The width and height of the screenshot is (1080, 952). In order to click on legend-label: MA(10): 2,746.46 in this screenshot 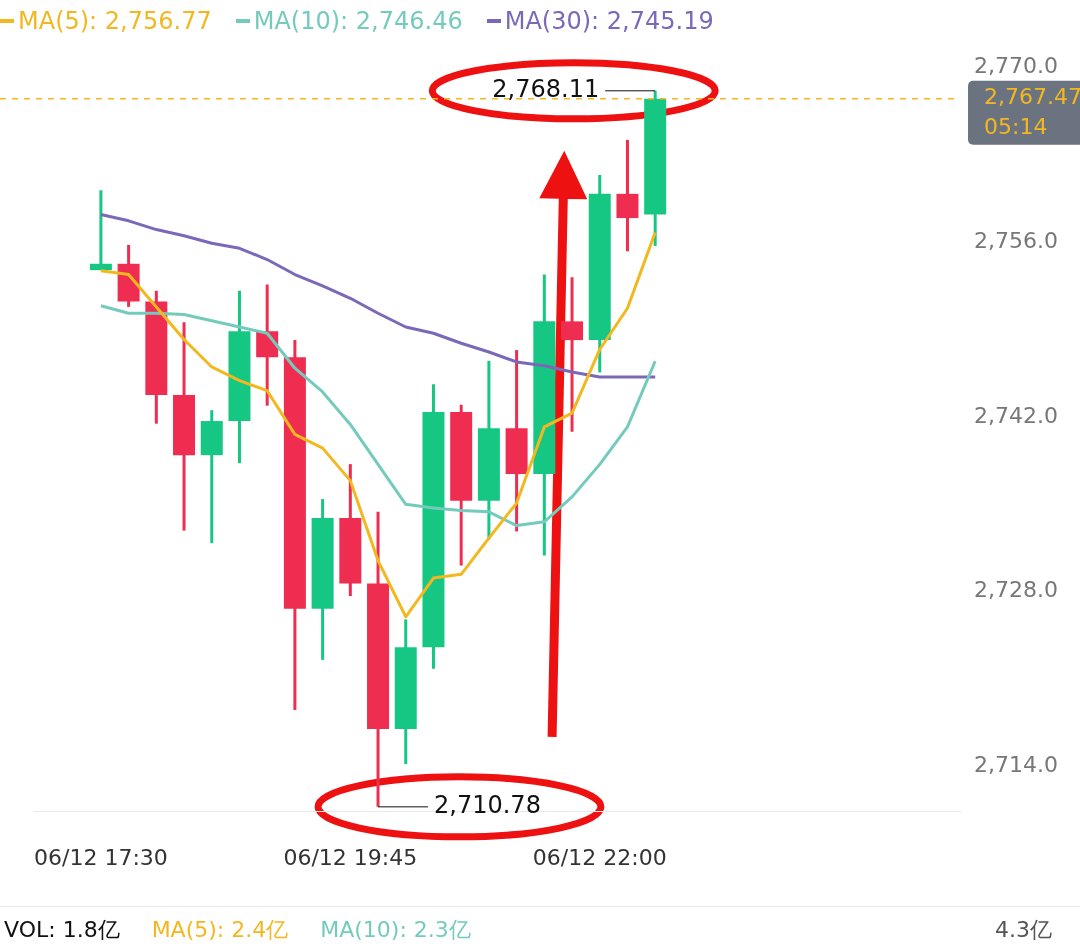, I will do `click(358, 21)`.